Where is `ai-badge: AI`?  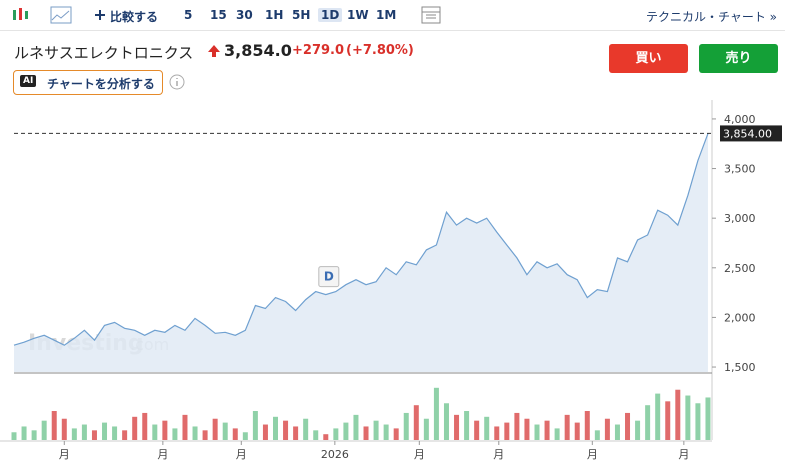
ai-badge: AI is located at coordinates (28, 81).